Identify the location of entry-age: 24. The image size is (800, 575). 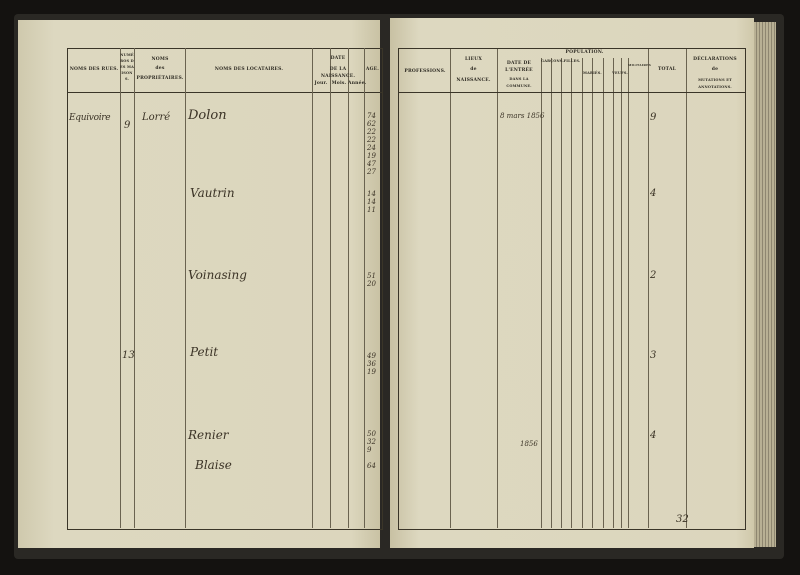
(371, 148).